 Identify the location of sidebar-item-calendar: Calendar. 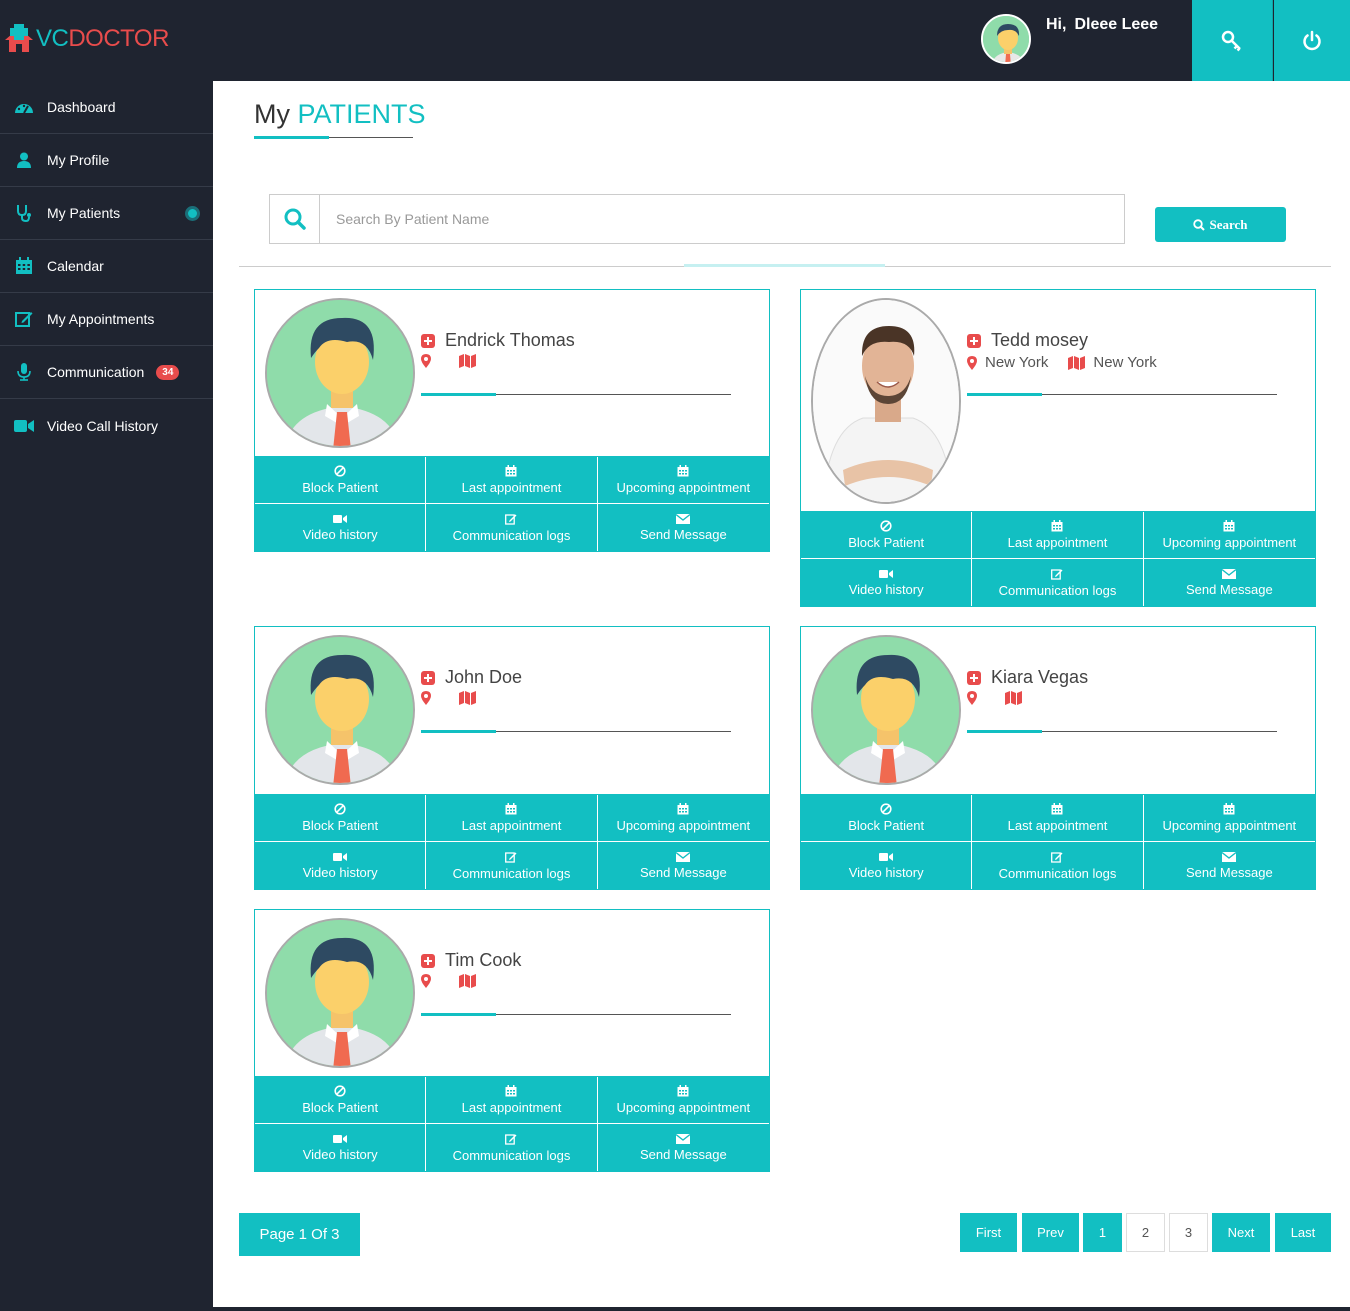
(106, 266).